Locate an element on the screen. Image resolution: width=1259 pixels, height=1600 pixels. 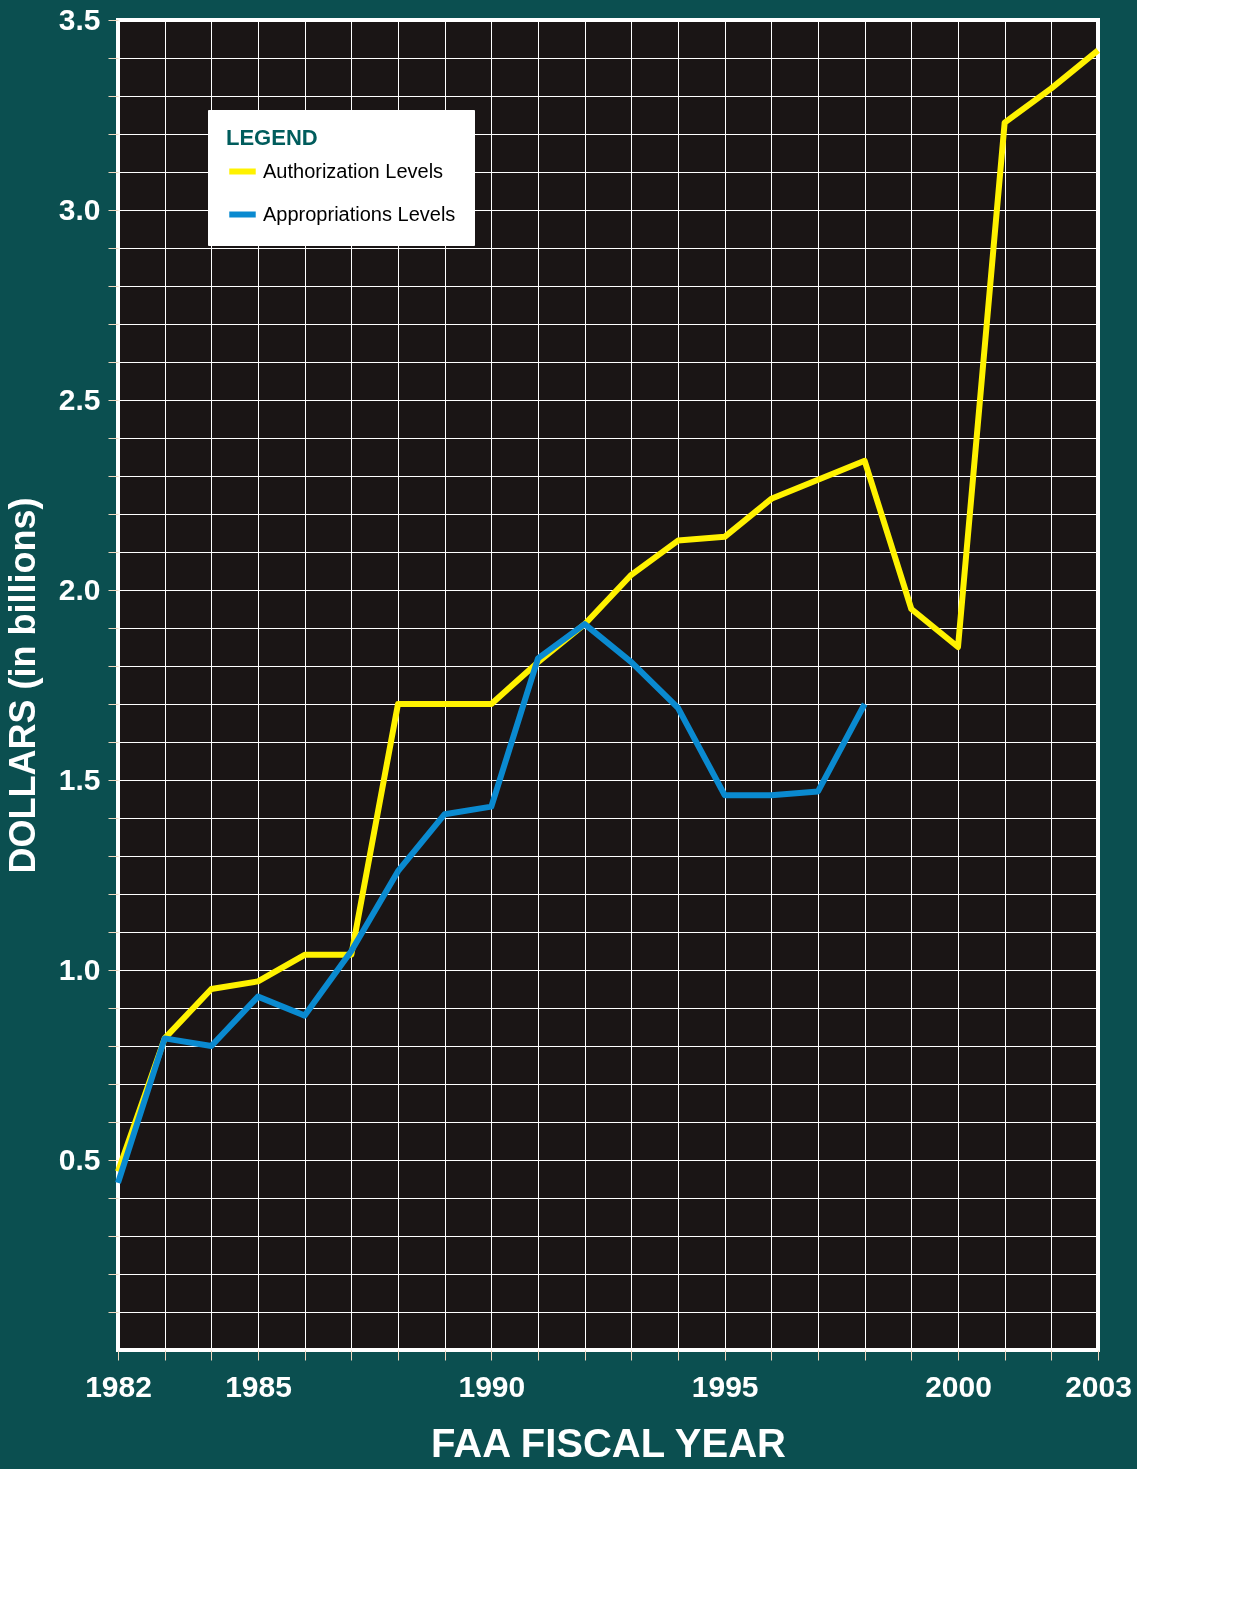
legend-title: LEGEND is located at coordinates (272, 137).